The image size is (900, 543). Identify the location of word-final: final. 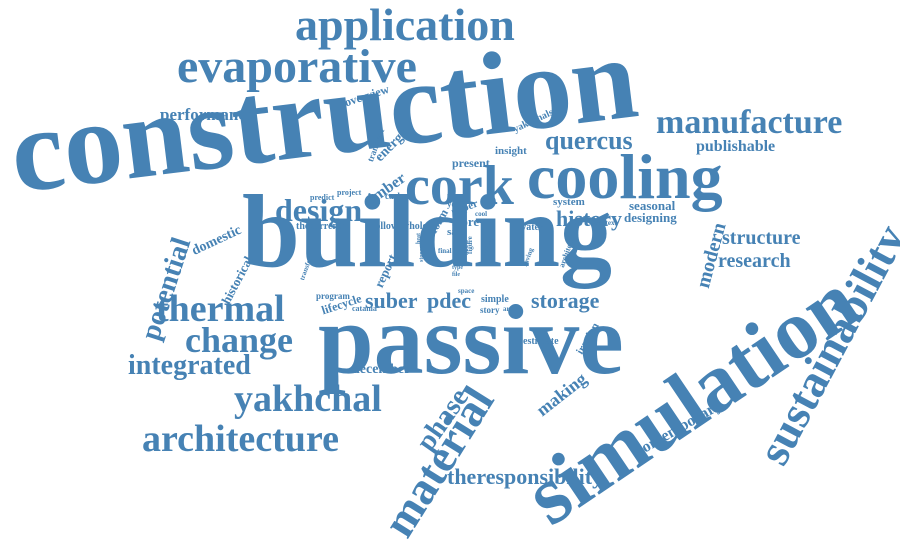
(445, 251).